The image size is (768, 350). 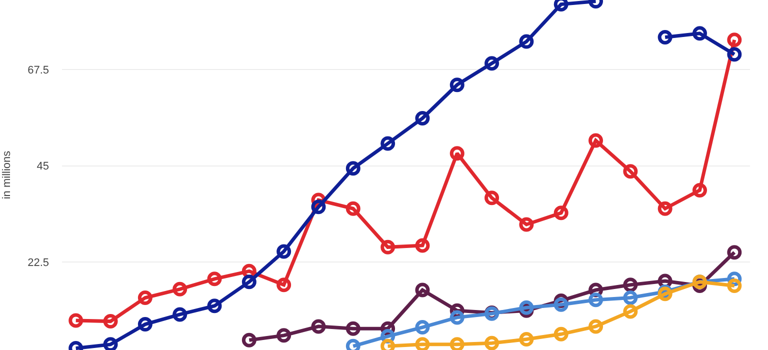 I want to click on y-axis-title: in millions, so click(x=7, y=175).